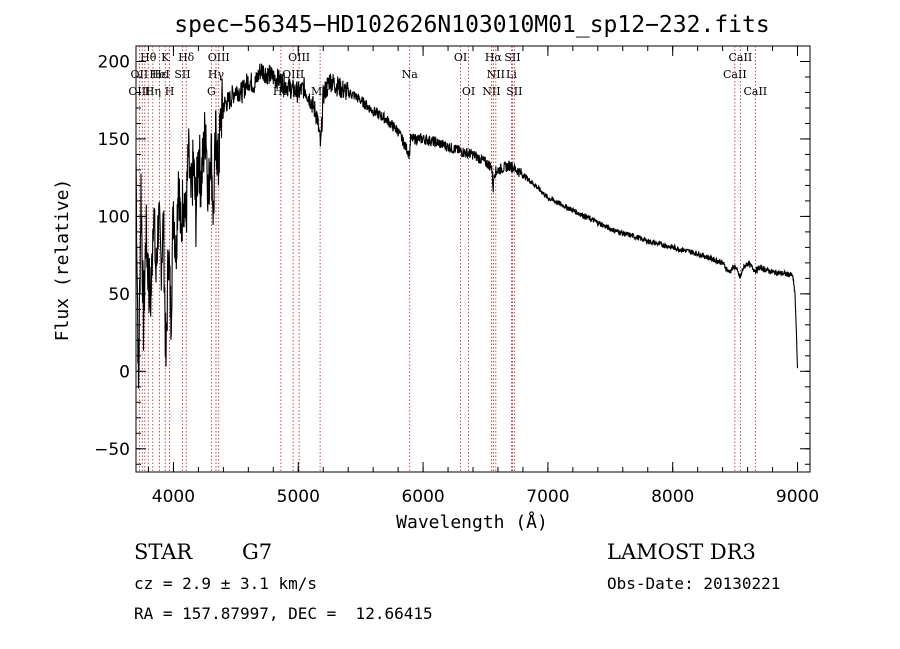  What do you see at coordinates (114, 140) in the screenshot?
I see `y-tick-label: 150` at bounding box center [114, 140].